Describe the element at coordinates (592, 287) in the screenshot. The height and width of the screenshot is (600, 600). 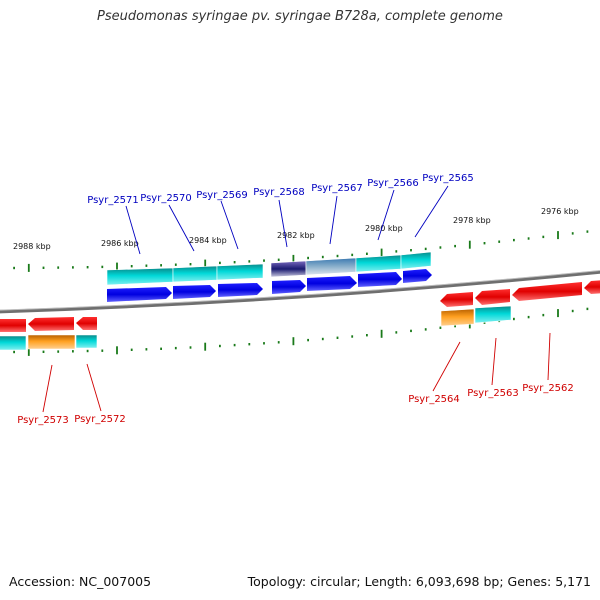
I see `gene-arrow-right-a` at that location.